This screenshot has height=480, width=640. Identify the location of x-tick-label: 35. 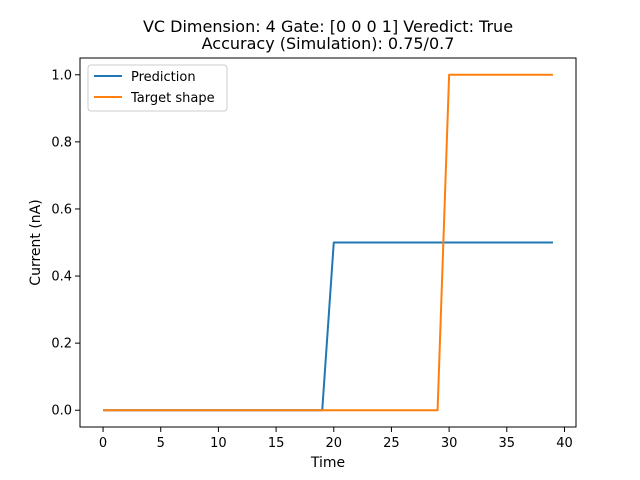
(507, 443).